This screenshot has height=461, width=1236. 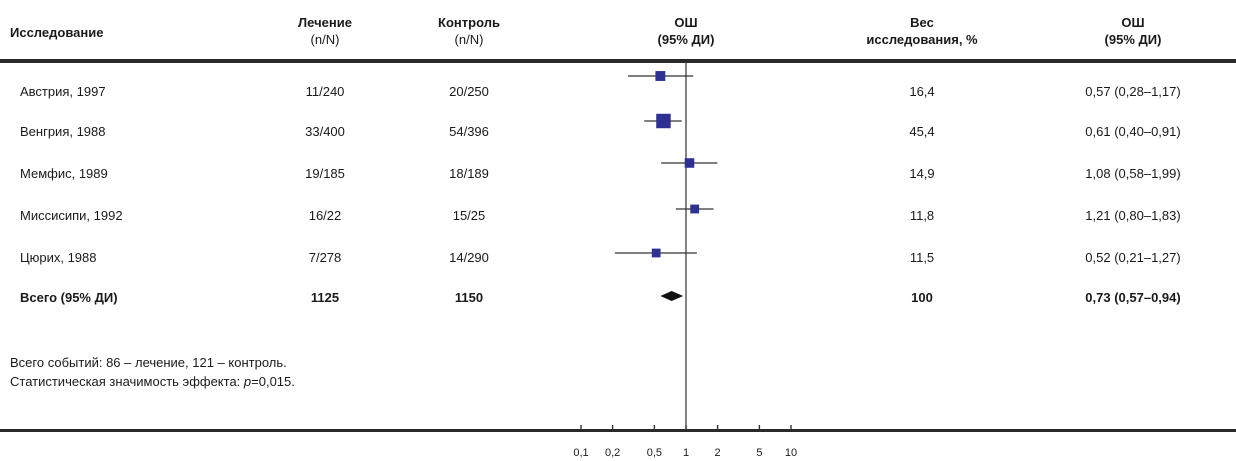 What do you see at coordinates (247, 381) in the screenshot?
I see `significance-p: p` at bounding box center [247, 381].